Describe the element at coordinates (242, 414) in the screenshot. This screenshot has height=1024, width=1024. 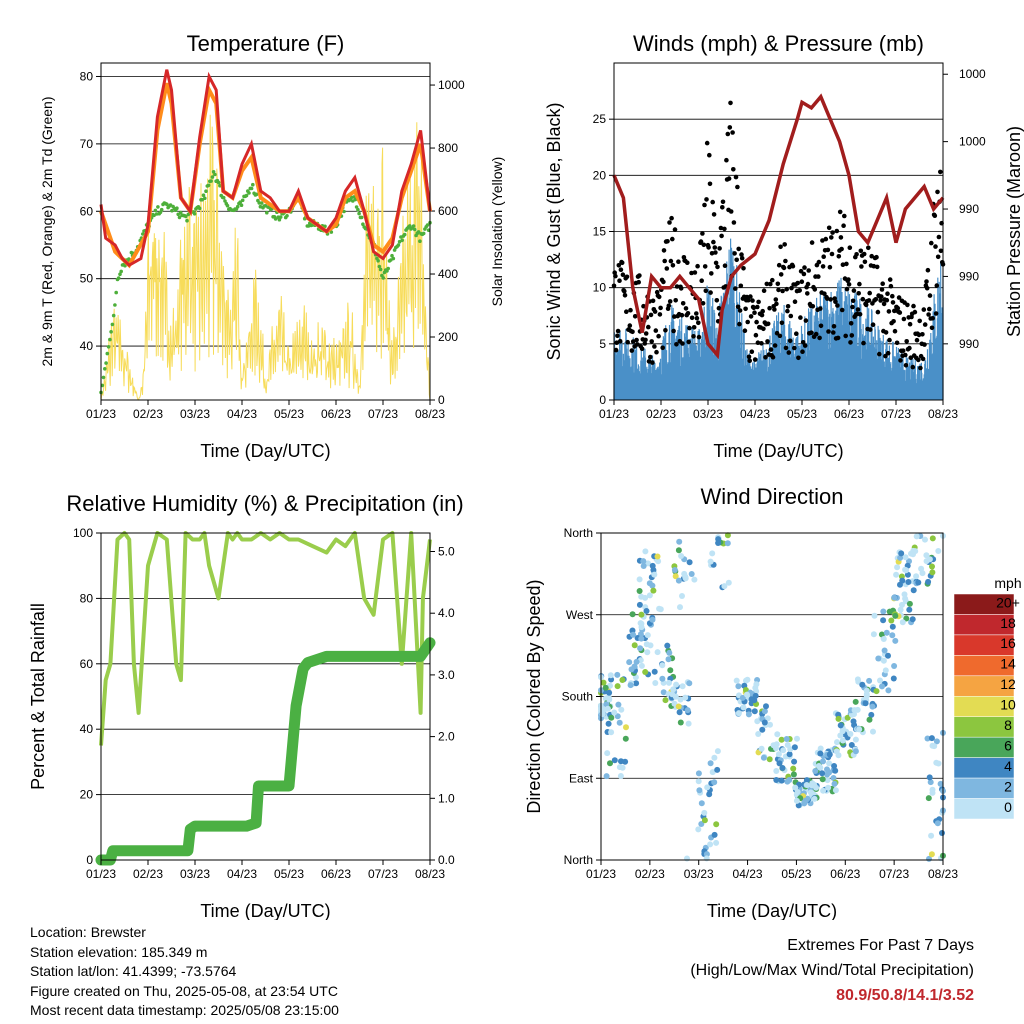
I see `temp-xtick-label: 04/23` at that location.